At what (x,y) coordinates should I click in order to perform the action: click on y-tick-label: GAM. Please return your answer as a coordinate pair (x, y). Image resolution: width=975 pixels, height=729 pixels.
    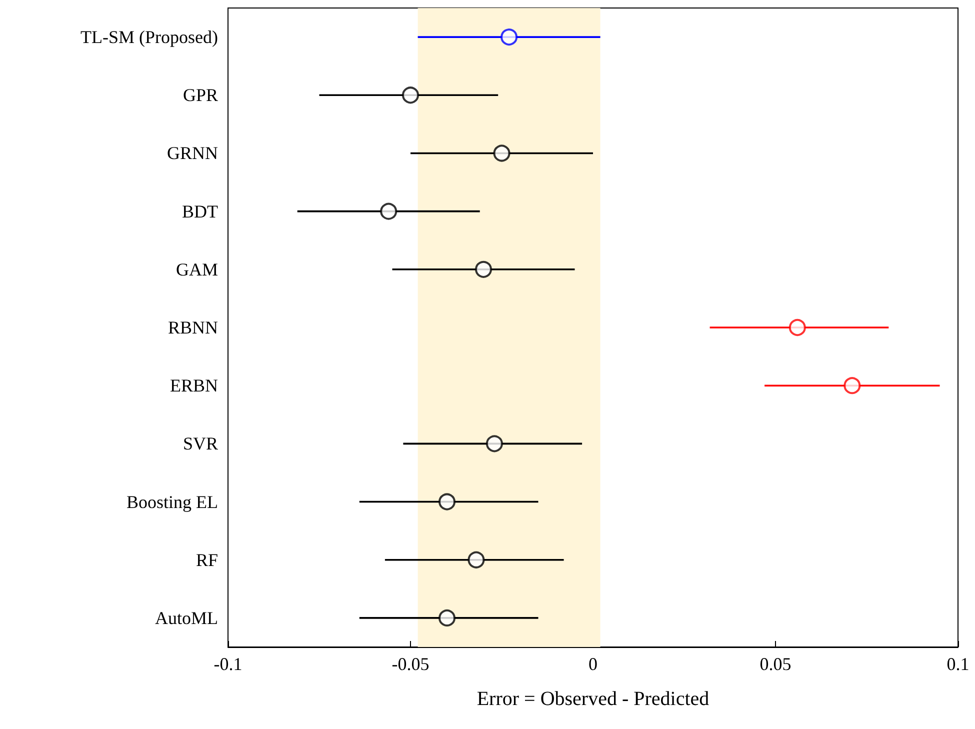
    Looking at the image, I should click on (197, 269).